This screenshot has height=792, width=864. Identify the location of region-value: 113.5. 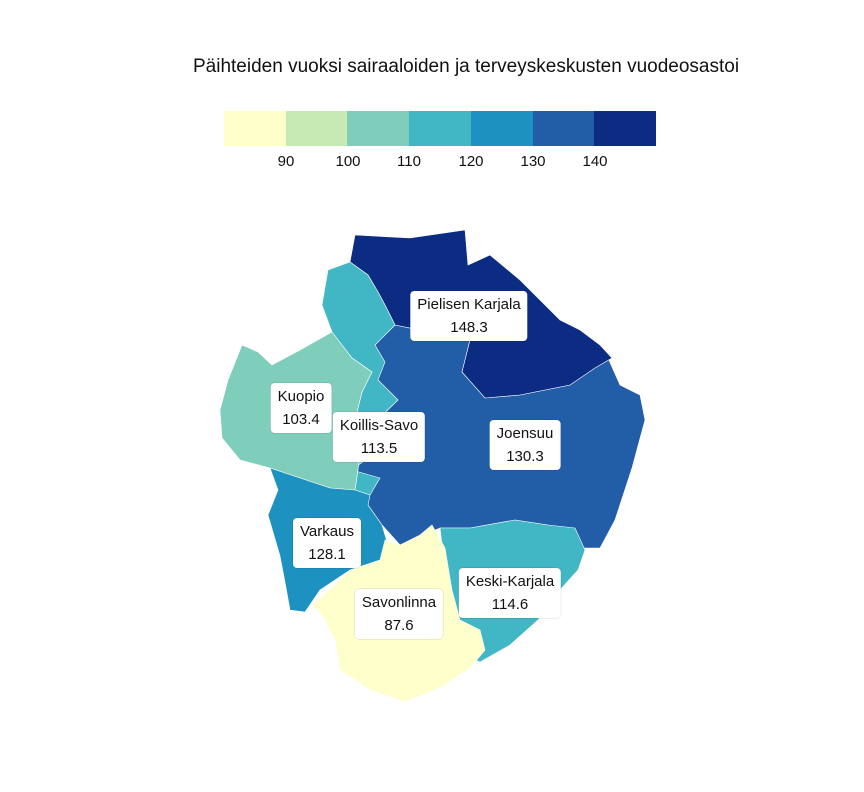
(379, 448).